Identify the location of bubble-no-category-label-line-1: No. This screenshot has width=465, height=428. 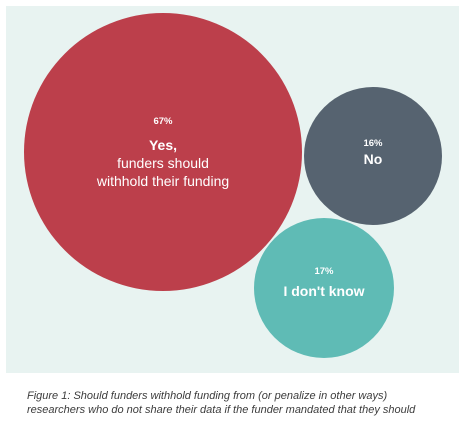
(373, 159).